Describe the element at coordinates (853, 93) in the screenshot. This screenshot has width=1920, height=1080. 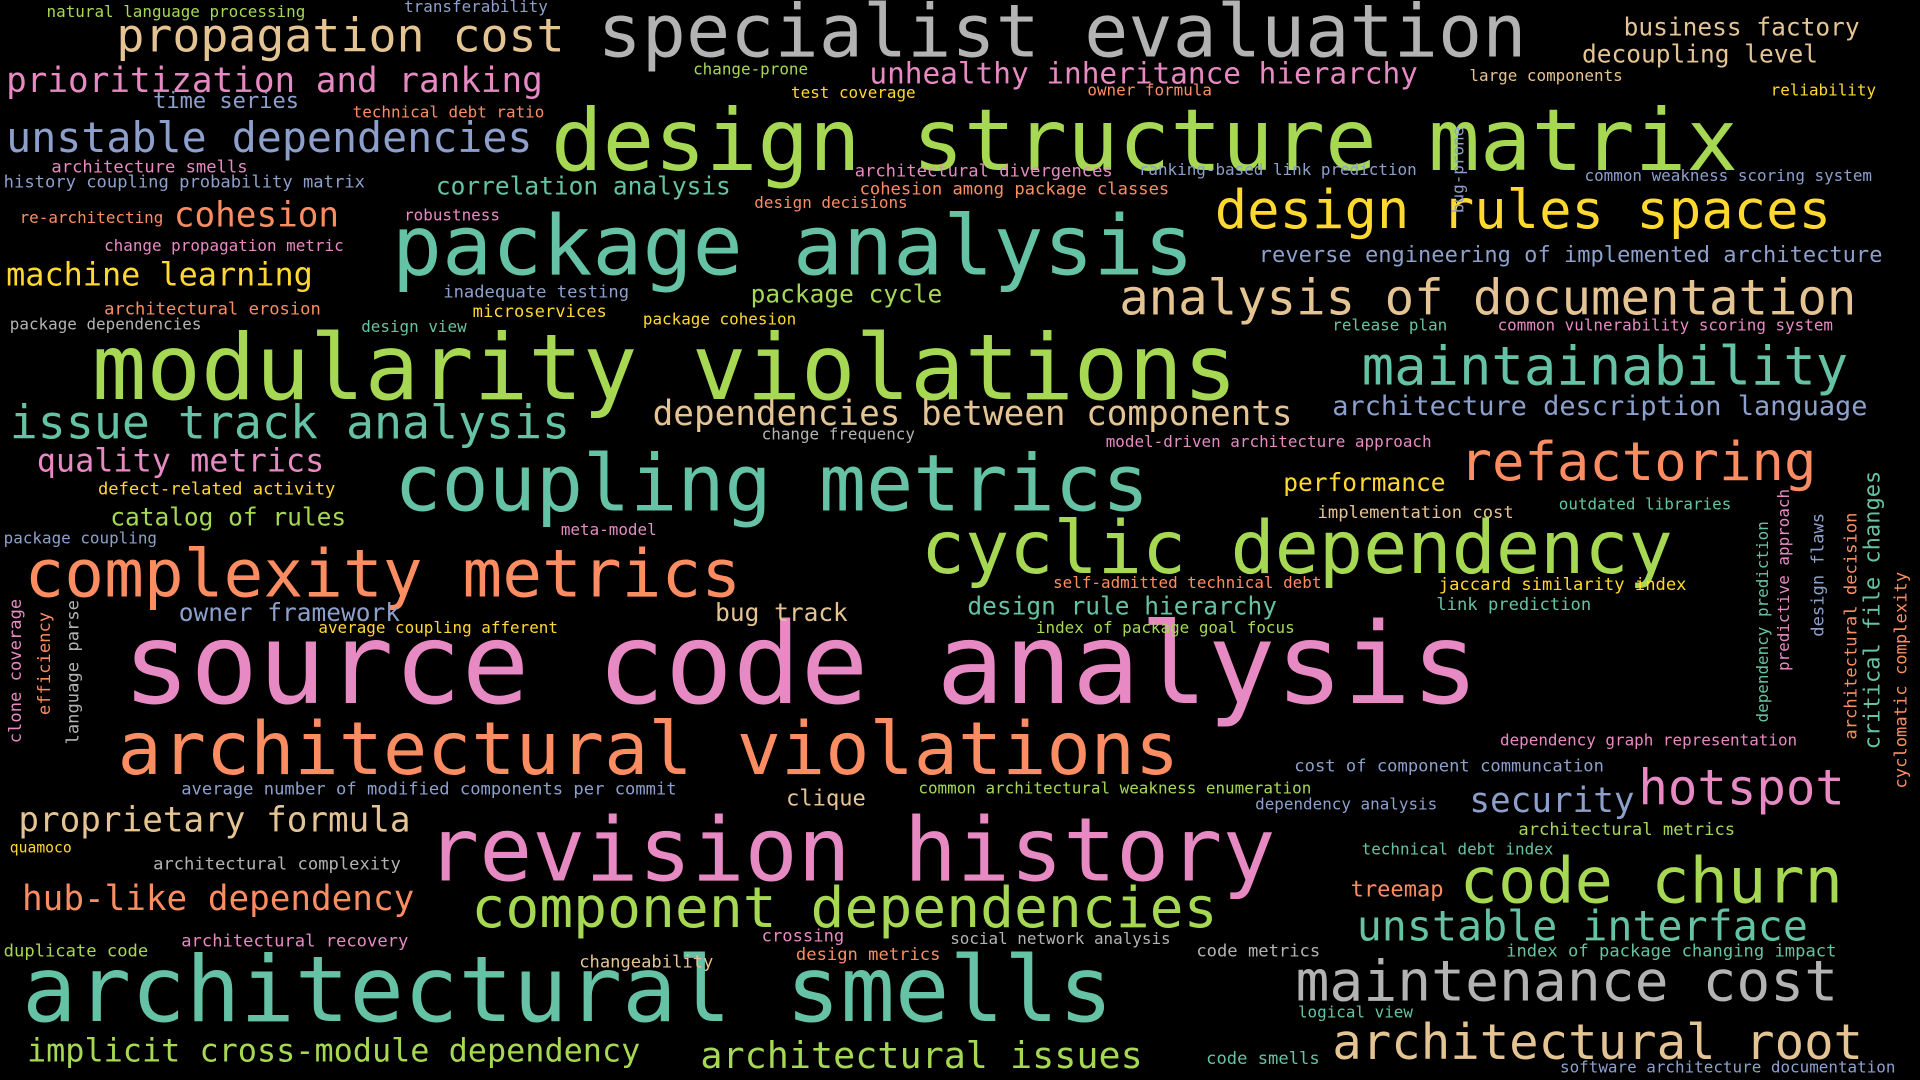
I see `word-test-coverage: test coverage` at that location.